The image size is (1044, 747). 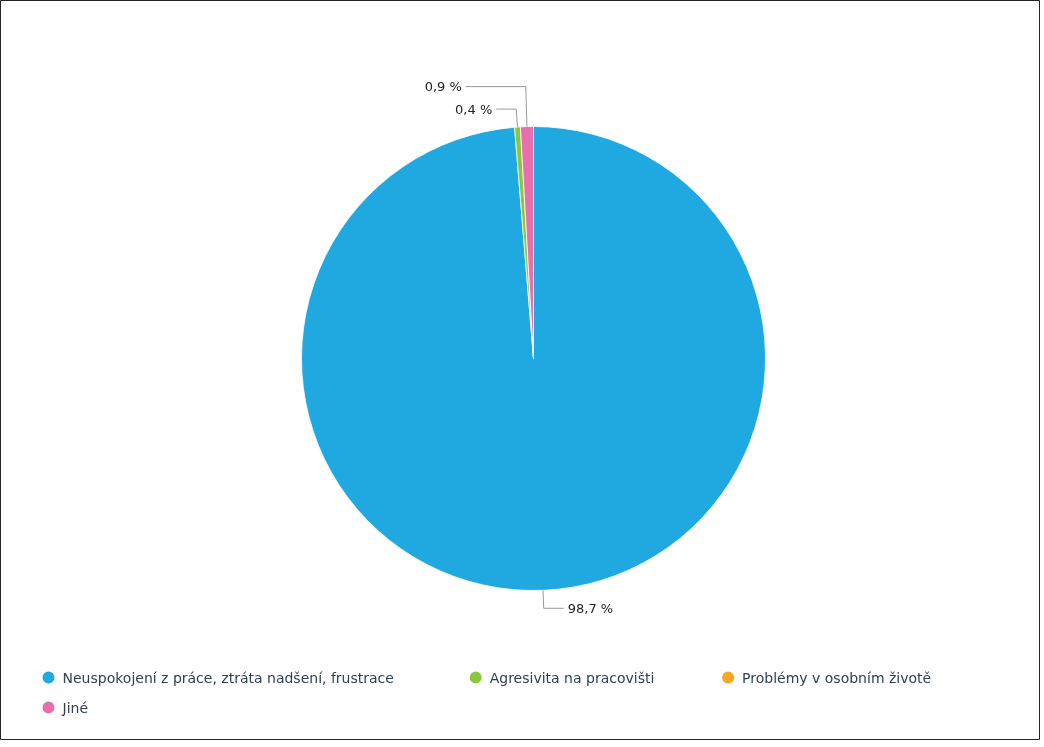 I want to click on legend-label: Problémy v osobním životě, so click(x=837, y=677).